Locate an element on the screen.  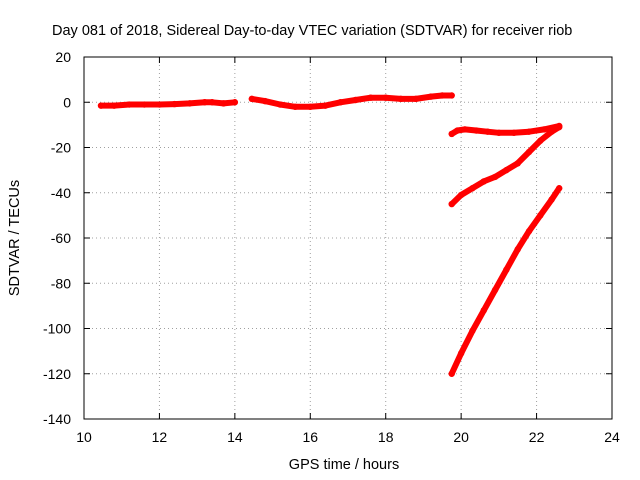
y-tick-label: -100 is located at coordinates (57, 329).